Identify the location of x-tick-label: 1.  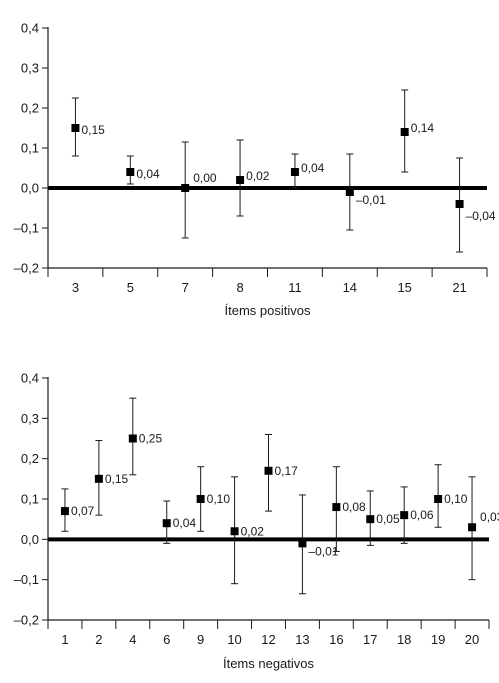
(64, 639).